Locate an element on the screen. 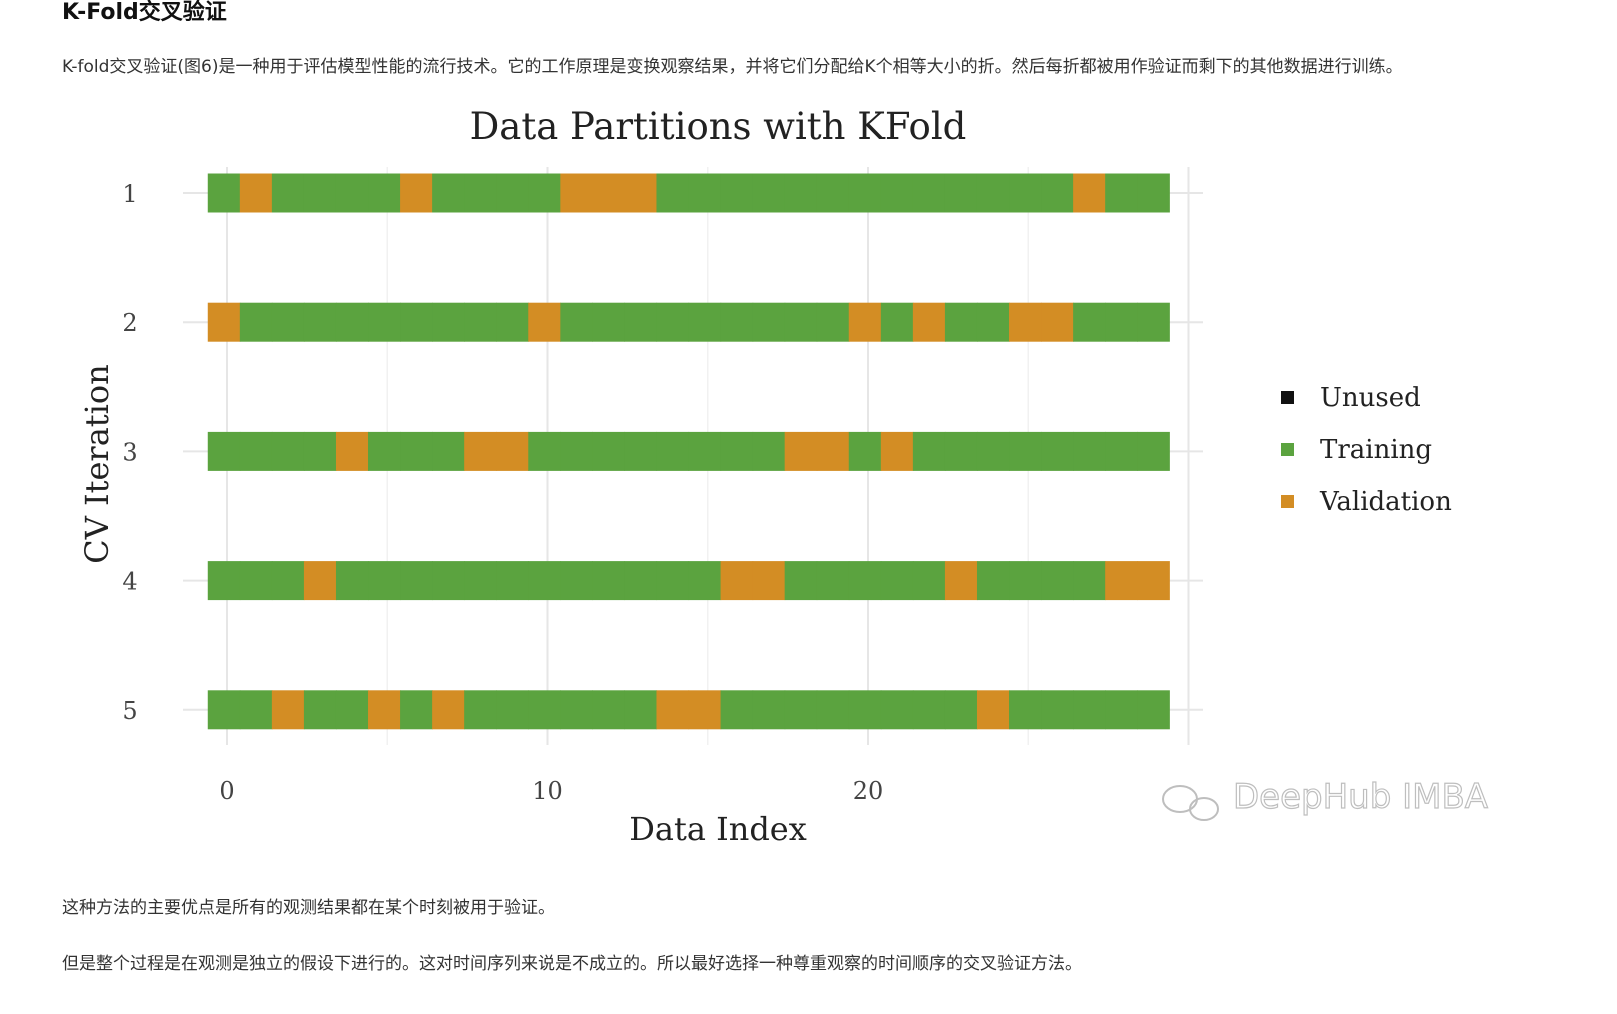 The height and width of the screenshot is (1014, 1617). section-heading: K-Fold交叉验证 is located at coordinates (144, 12).